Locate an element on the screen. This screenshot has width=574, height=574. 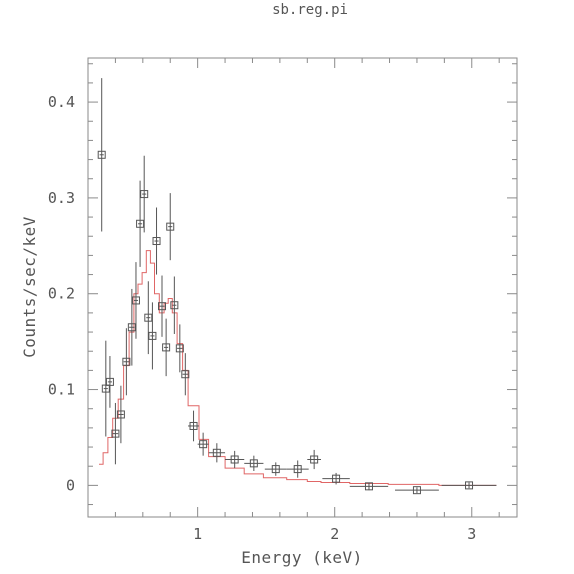
chart-title: sb.reg.pi is located at coordinates (310, 10).